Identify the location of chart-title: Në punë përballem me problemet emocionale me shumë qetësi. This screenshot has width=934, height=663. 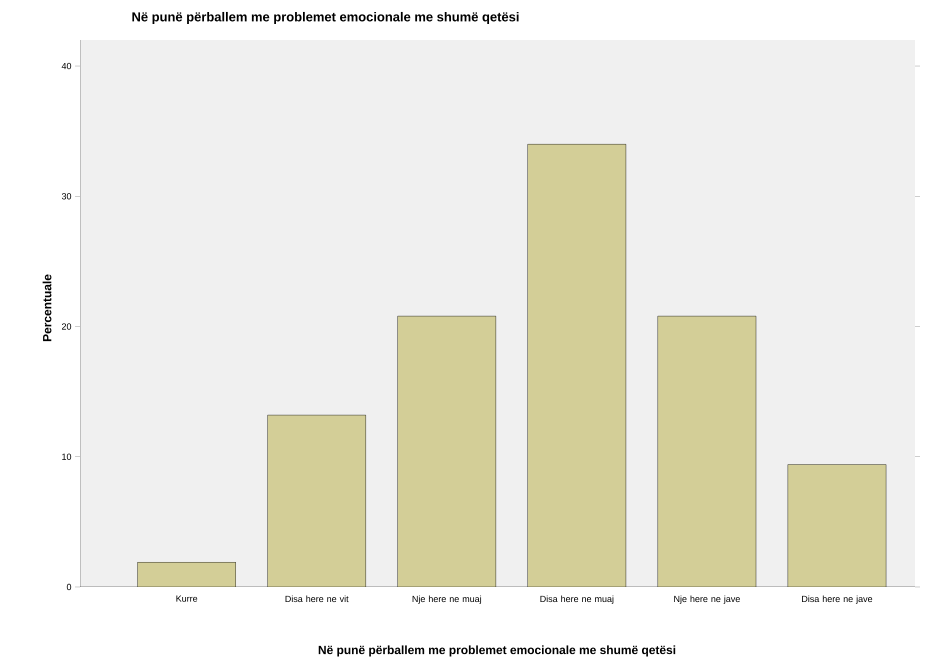
(325, 18).